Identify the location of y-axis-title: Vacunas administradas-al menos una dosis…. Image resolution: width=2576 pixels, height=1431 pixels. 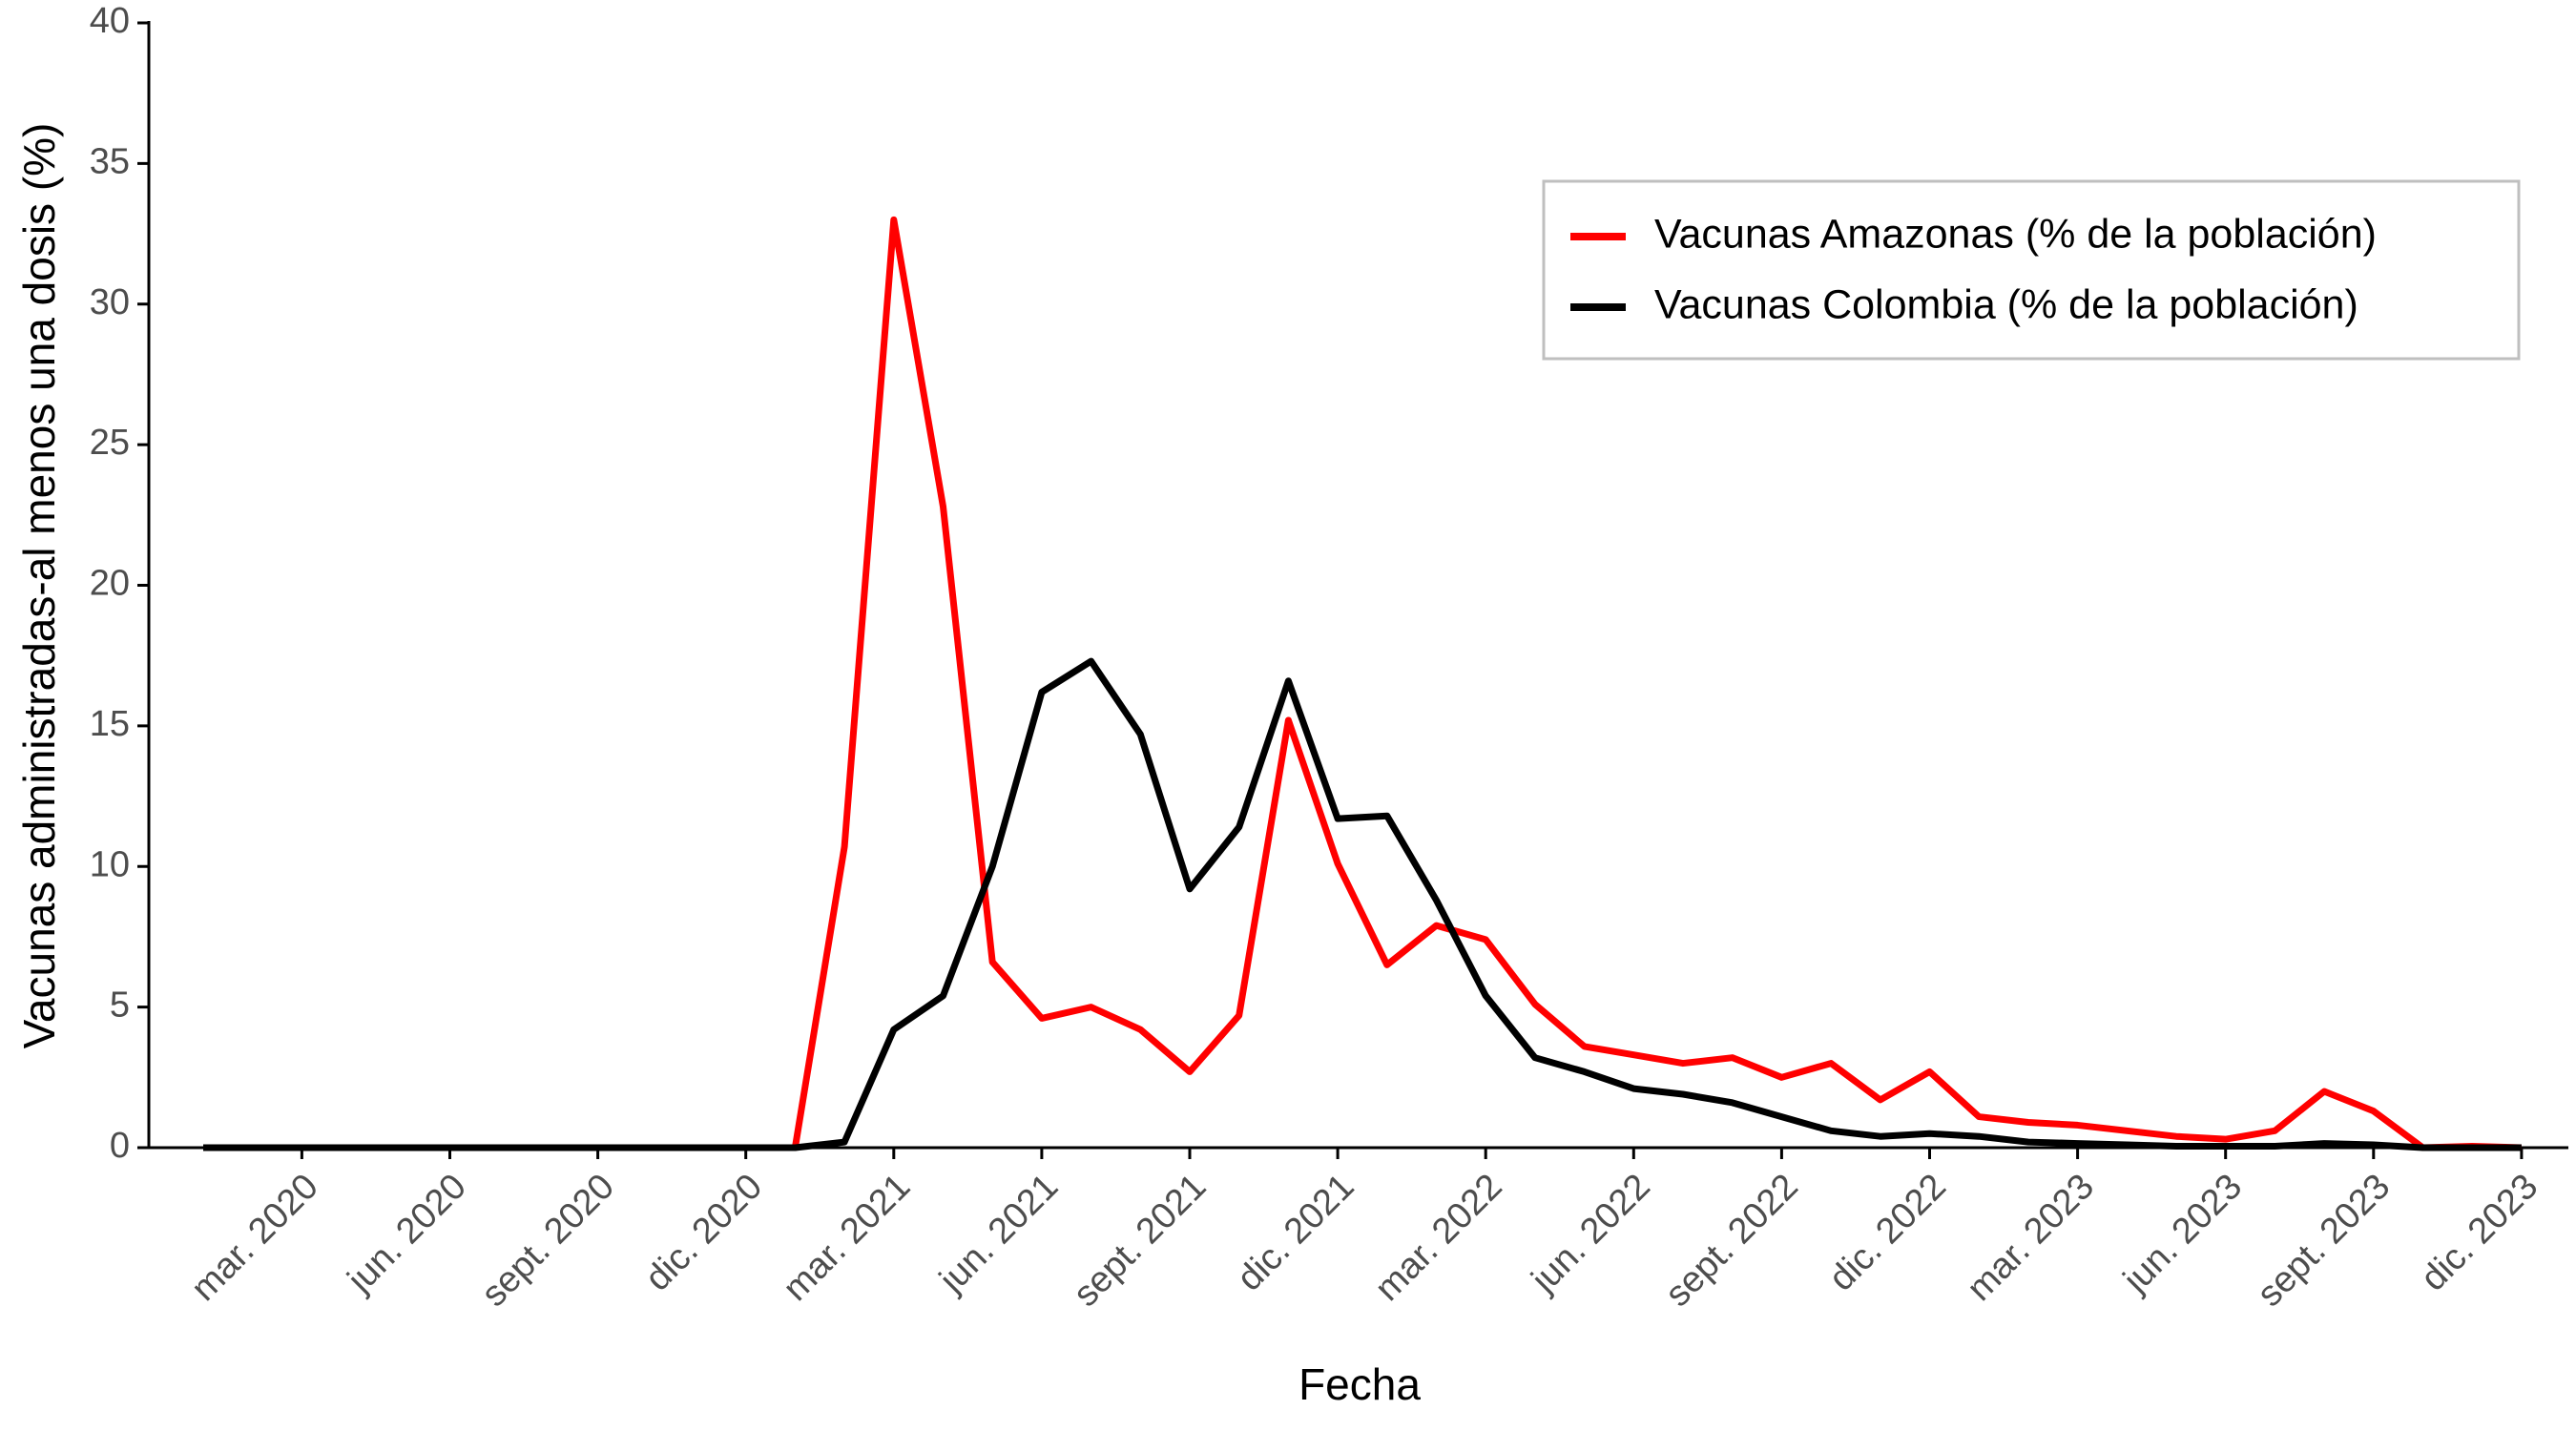
(39, 586).